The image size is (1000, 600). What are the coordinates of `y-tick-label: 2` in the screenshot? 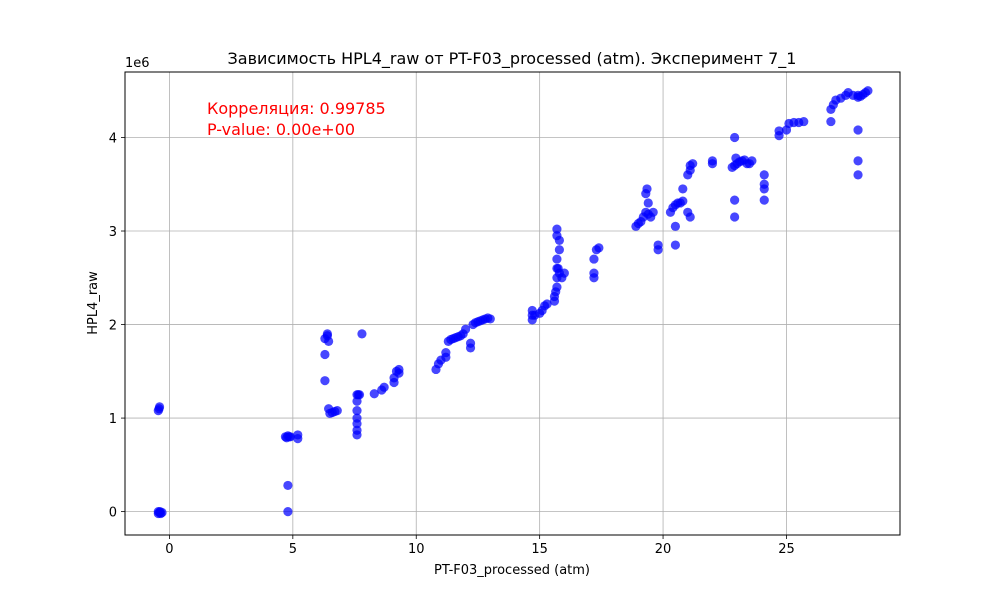 It's located at (113, 326).